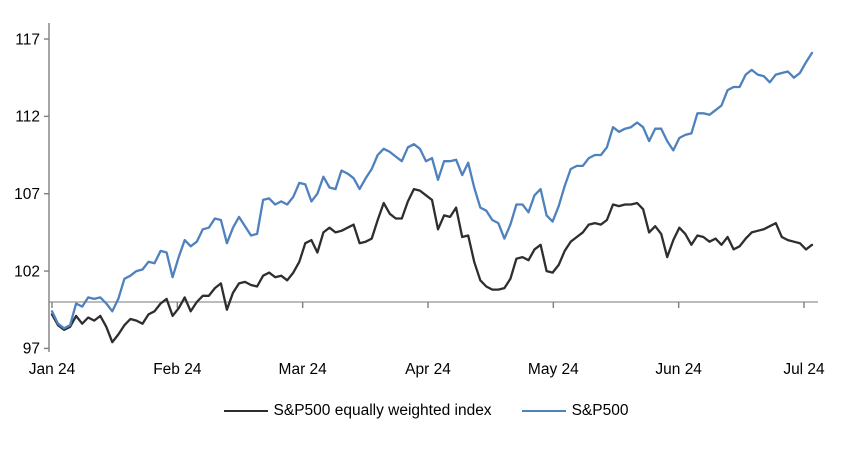 The image size is (852, 453). I want to click on legend-item-equal-weight: S&P500 equally weighted index, so click(357, 411).